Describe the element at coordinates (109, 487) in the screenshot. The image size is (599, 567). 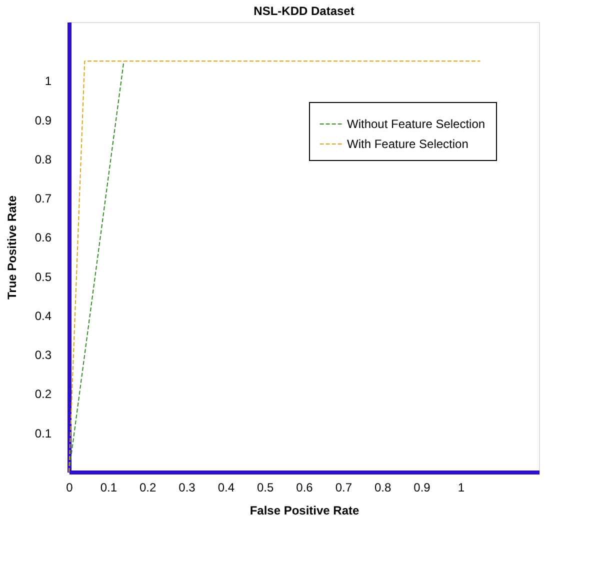
I see `x-tick-label: 0.1` at that location.